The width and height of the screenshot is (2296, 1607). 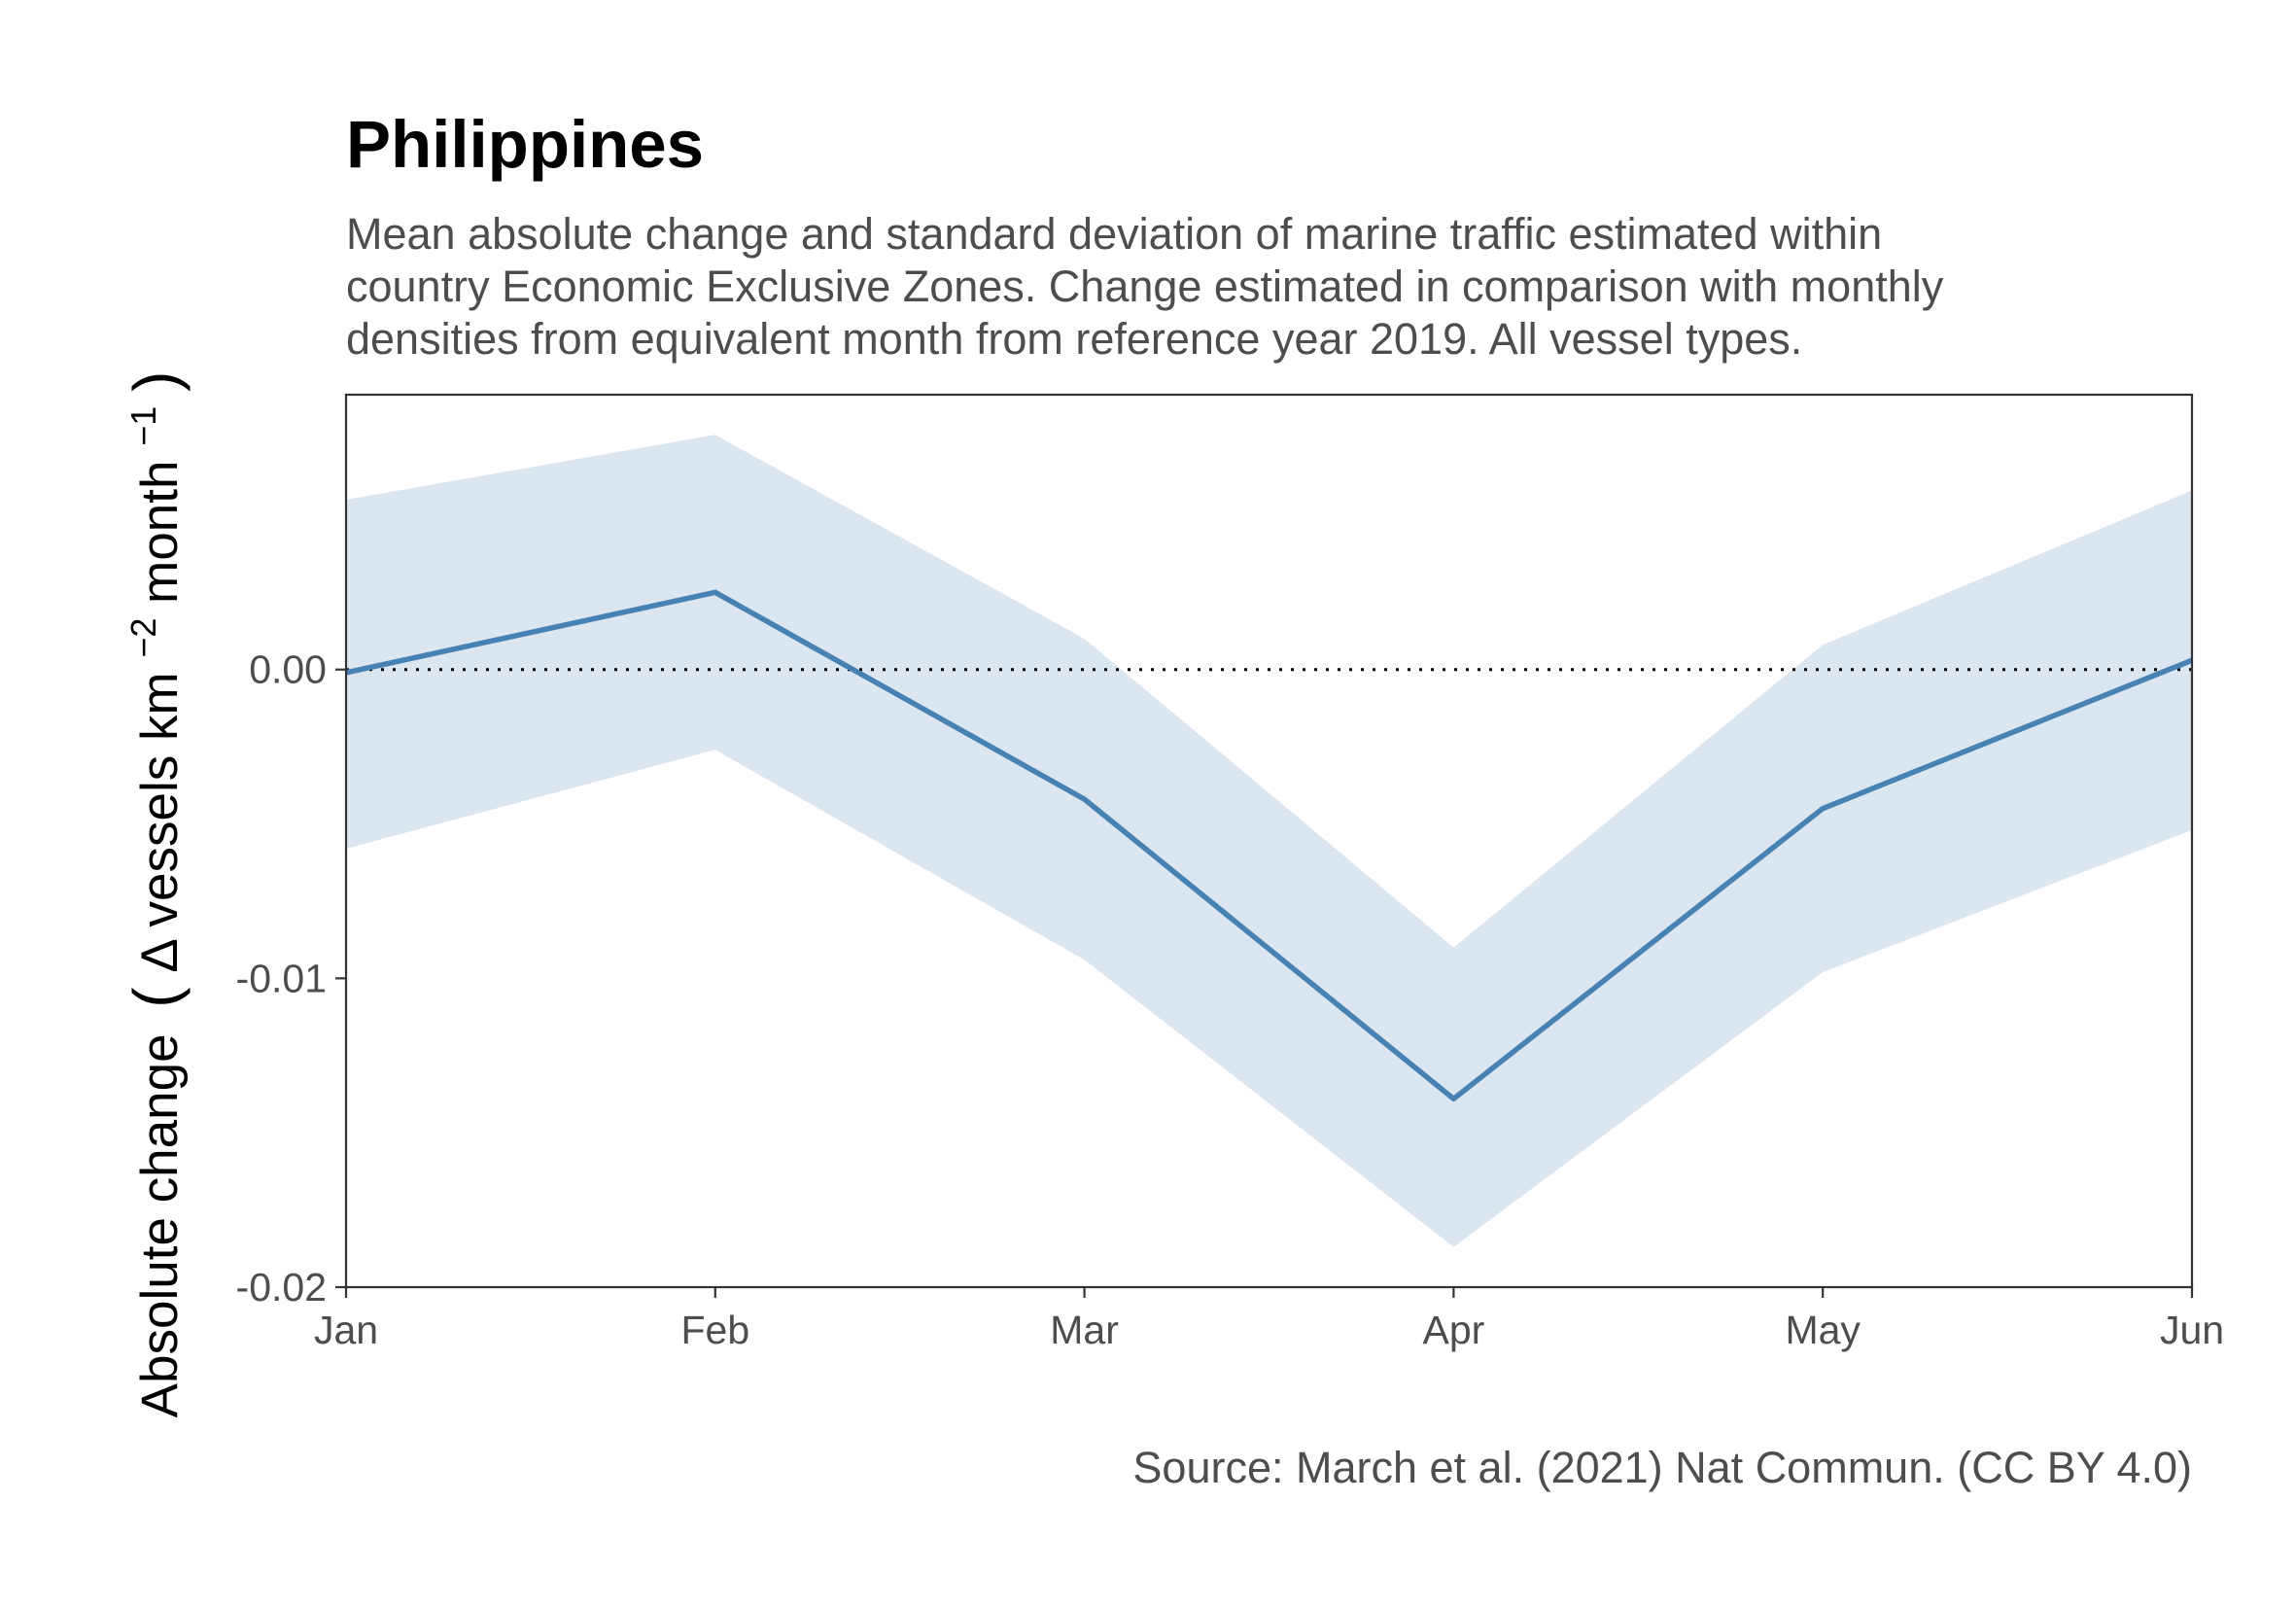 What do you see at coordinates (346, 1330) in the screenshot?
I see `x-tick-label: Jan` at bounding box center [346, 1330].